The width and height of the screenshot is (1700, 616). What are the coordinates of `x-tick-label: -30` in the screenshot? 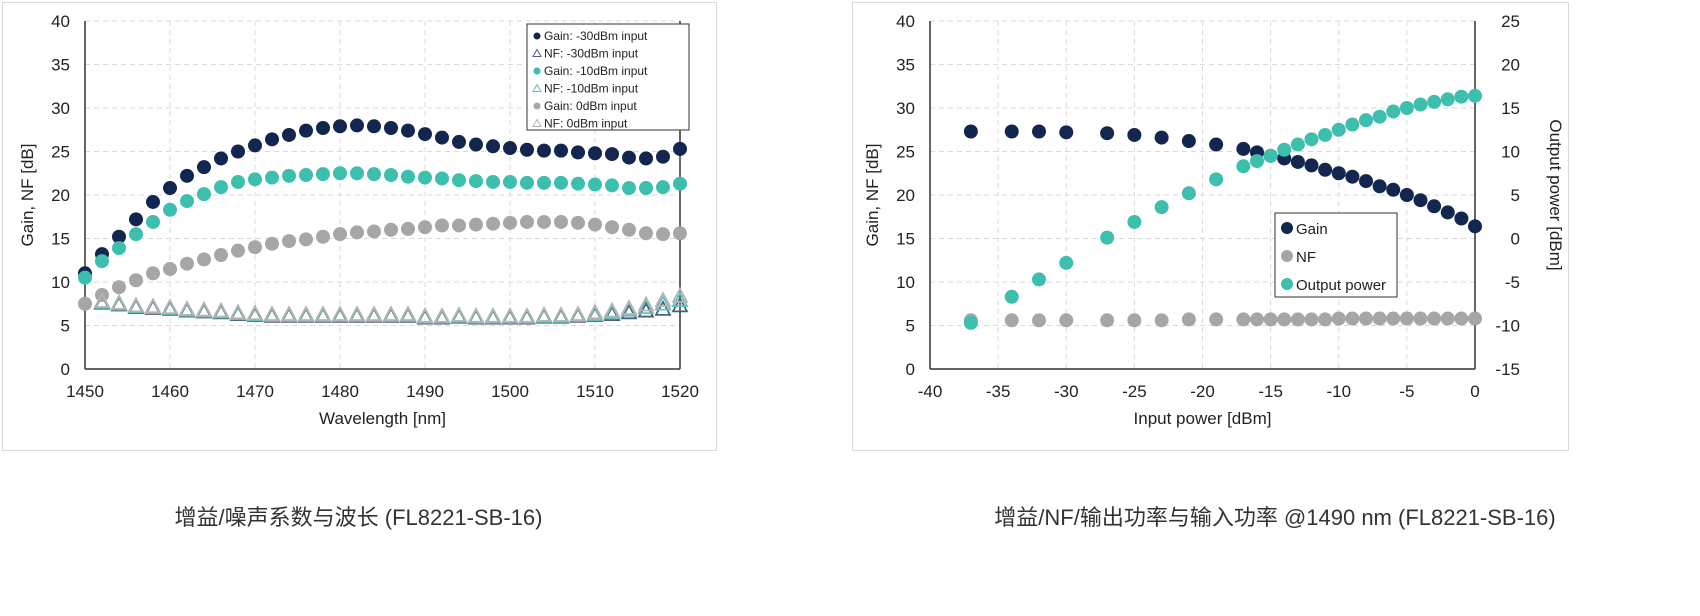 It's located at (1066, 391).